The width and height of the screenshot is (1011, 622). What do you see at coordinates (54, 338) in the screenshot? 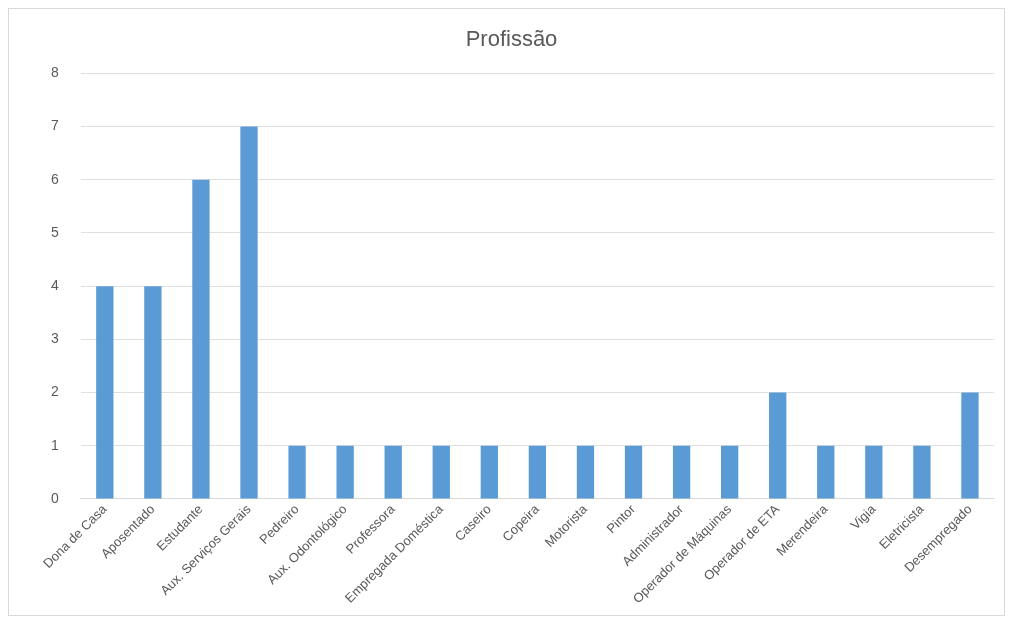
I see `y-tick-label: 3` at bounding box center [54, 338].